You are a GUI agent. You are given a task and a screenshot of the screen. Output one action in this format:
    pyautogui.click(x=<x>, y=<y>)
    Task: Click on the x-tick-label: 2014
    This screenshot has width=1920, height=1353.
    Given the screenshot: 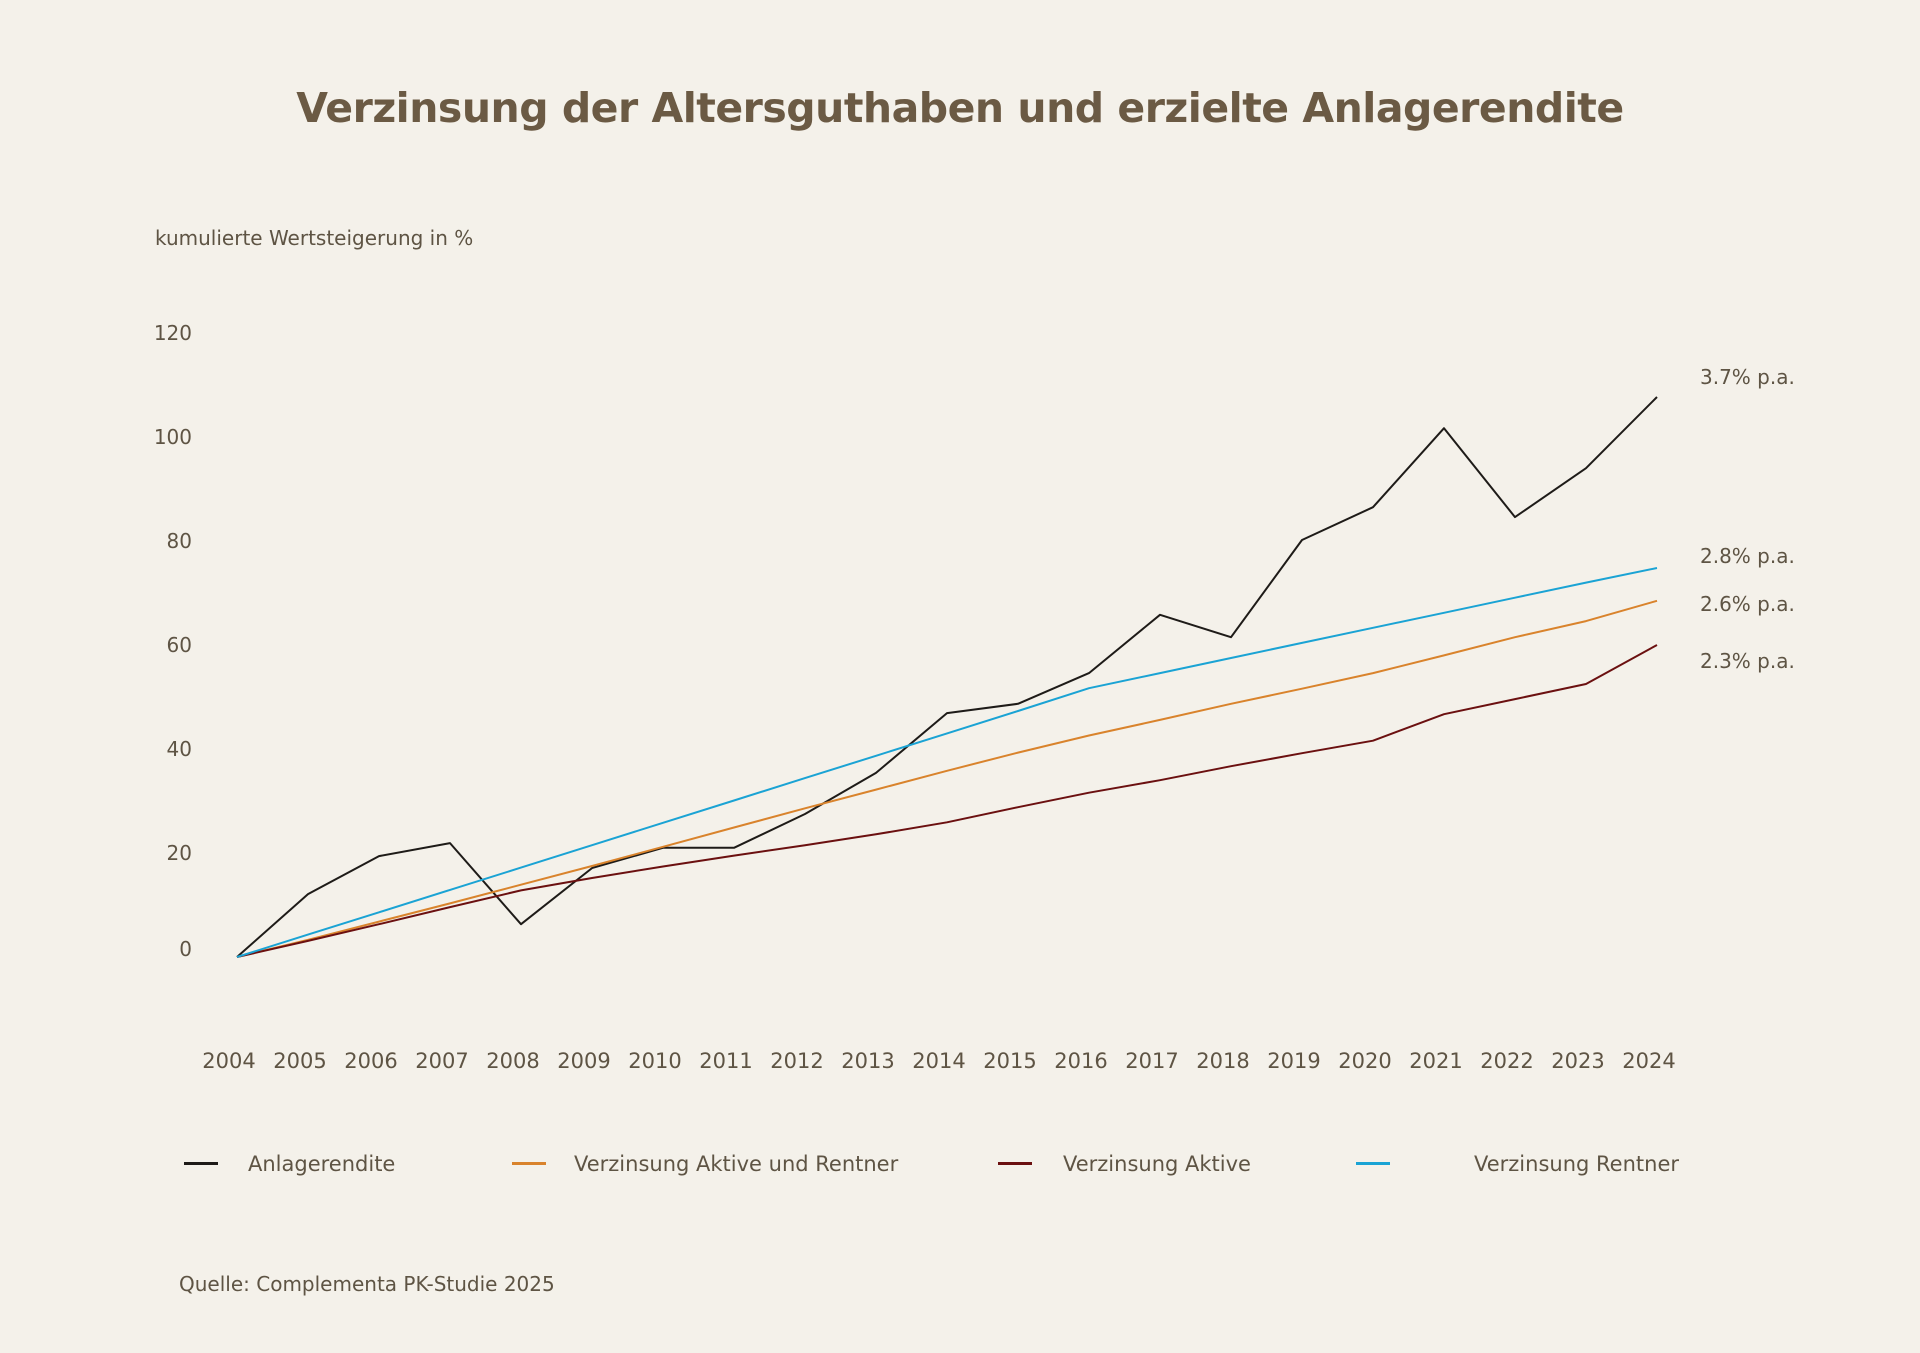 What is the action you would take?
    pyautogui.click(x=938, y=1061)
    